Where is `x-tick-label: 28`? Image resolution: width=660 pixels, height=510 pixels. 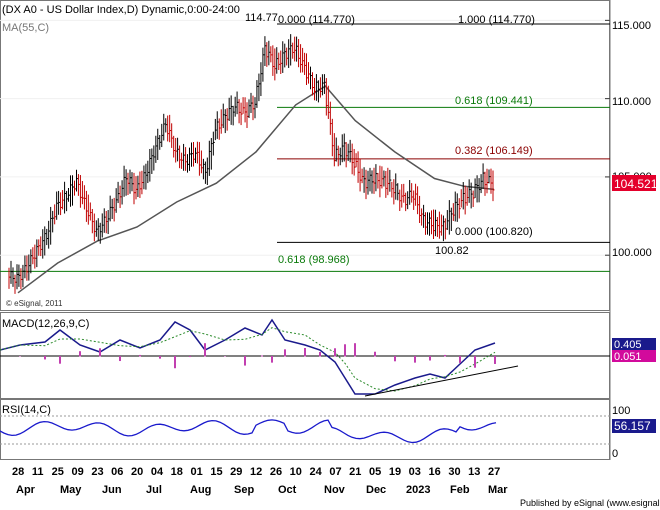 x-tick-label: 28 is located at coordinates (18, 472).